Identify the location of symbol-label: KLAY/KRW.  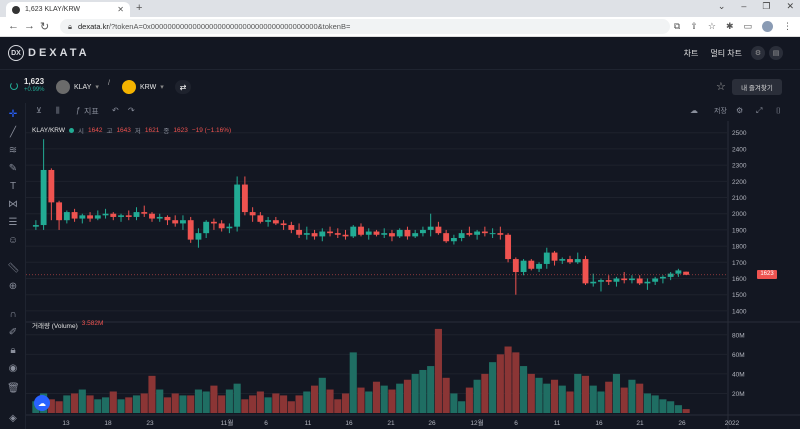
(48, 130).